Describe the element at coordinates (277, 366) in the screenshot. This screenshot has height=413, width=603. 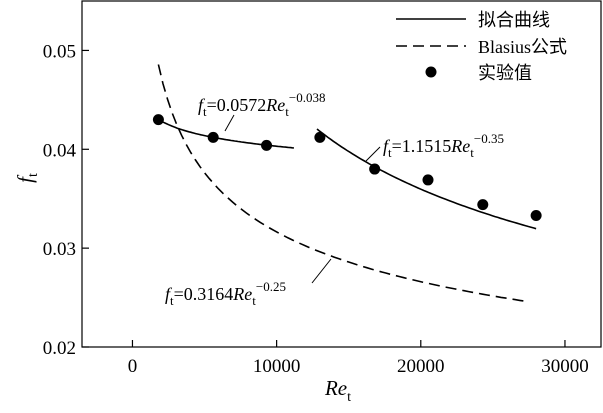
I see `x-tick-label-1: 10000` at that location.